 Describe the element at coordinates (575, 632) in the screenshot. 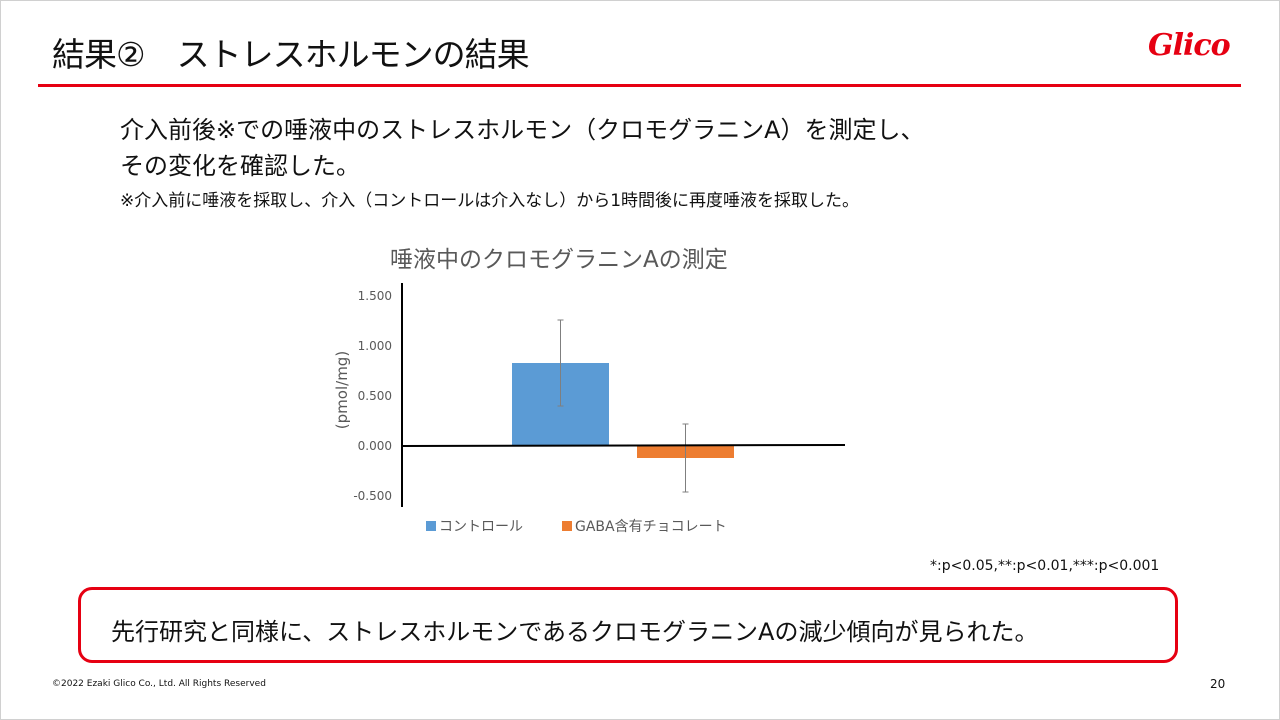

I see `conclusion-text: 先行研究と同様に、ストレスホルモンであるクロモグラニンAの減少傾向が見られた。` at that location.